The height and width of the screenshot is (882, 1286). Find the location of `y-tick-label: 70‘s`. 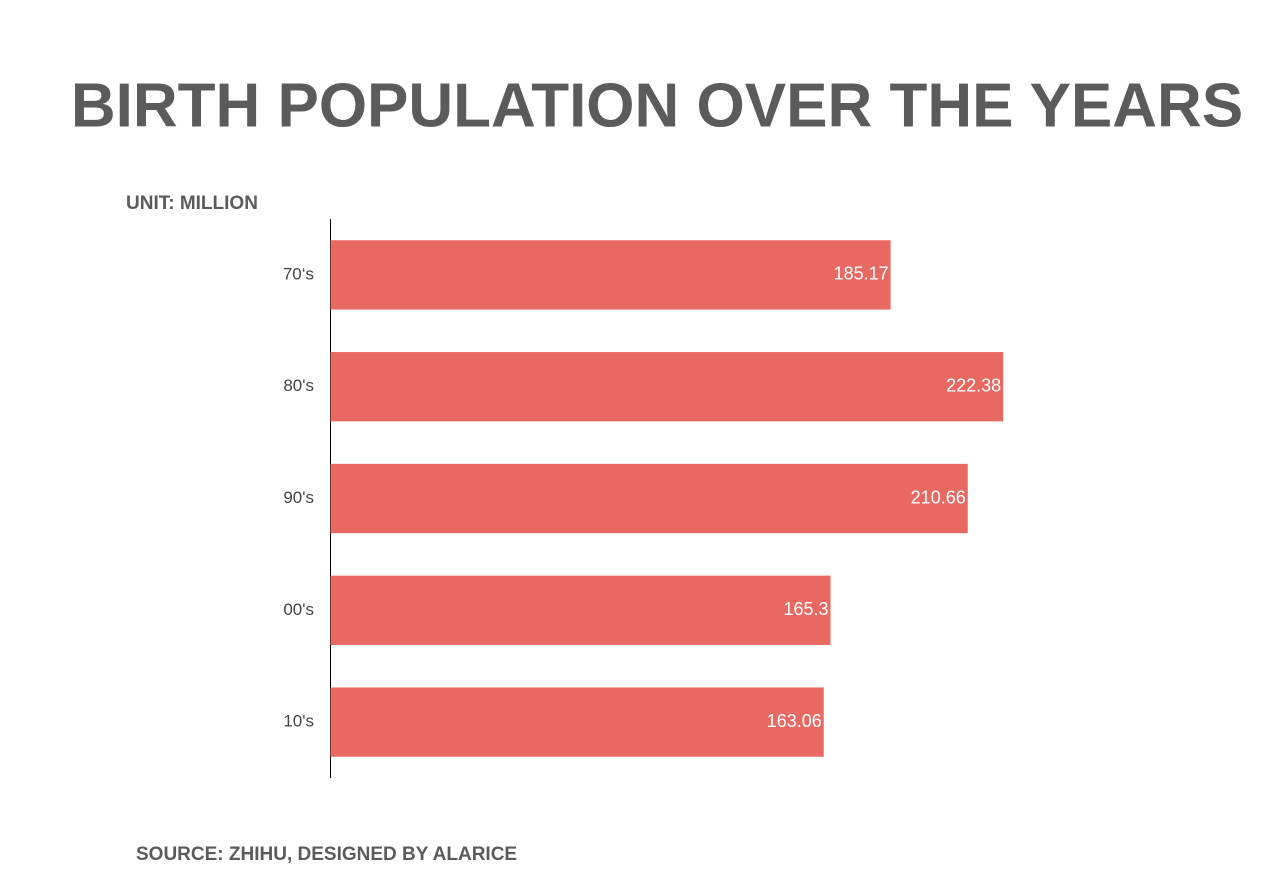

y-tick-label: 70‘s is located at coordinates (298, 273).